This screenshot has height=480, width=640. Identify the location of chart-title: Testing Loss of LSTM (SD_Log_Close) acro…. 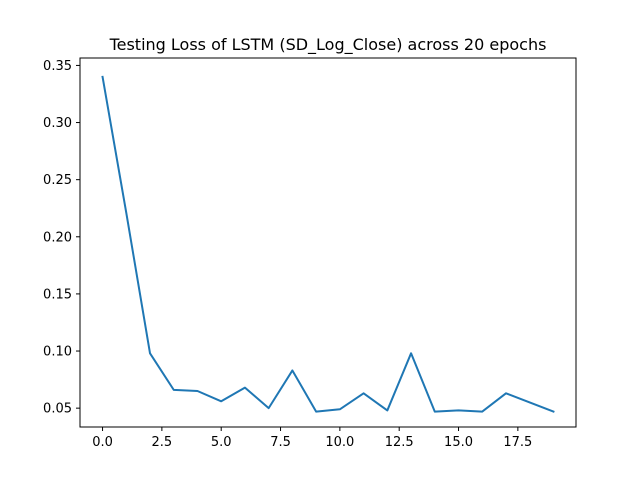
(328, 45).